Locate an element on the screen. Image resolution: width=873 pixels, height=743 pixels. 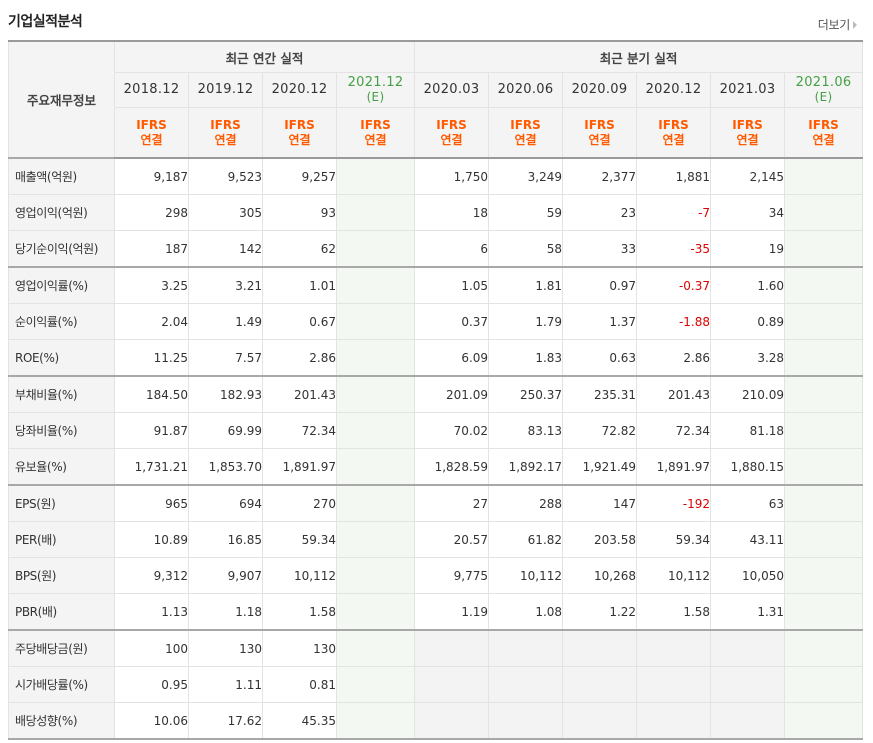
table-row: PBR(배) 1.13 1.18 1.58 1.19 1.08 1.22 1.58 1.31 is located at coordinates (436, 612).